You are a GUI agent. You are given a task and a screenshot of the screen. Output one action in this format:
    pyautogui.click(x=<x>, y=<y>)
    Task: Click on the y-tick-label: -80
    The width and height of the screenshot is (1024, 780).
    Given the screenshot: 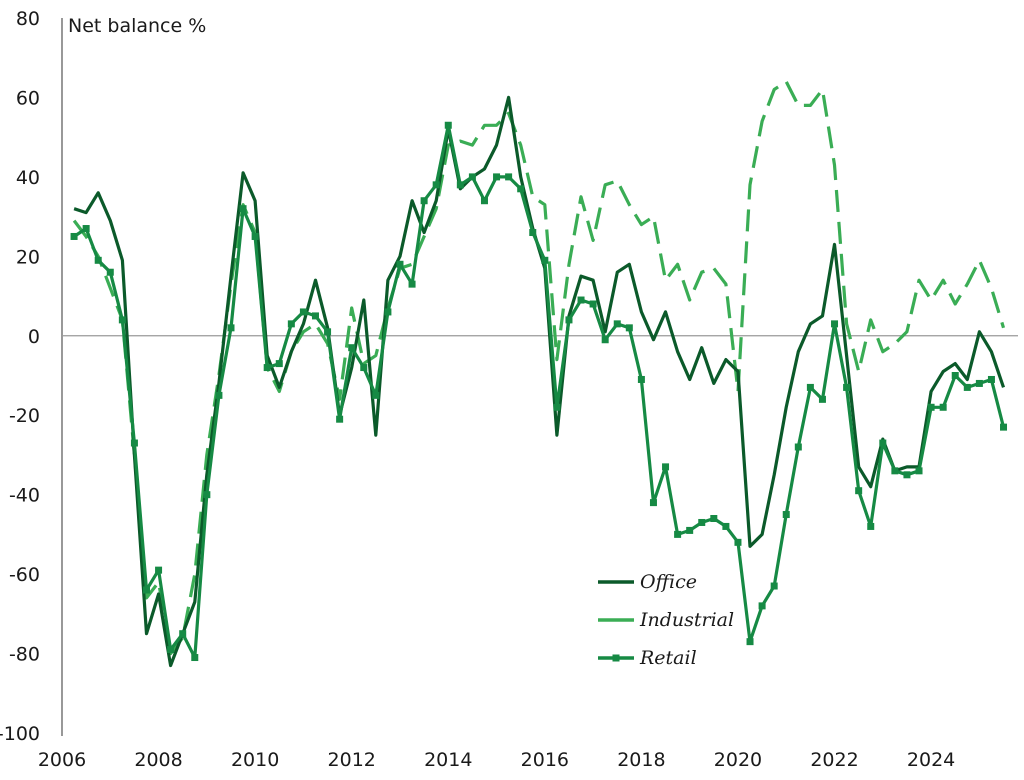 What is the action you would take?
    pyautogui.click(x=24, y=655)
    